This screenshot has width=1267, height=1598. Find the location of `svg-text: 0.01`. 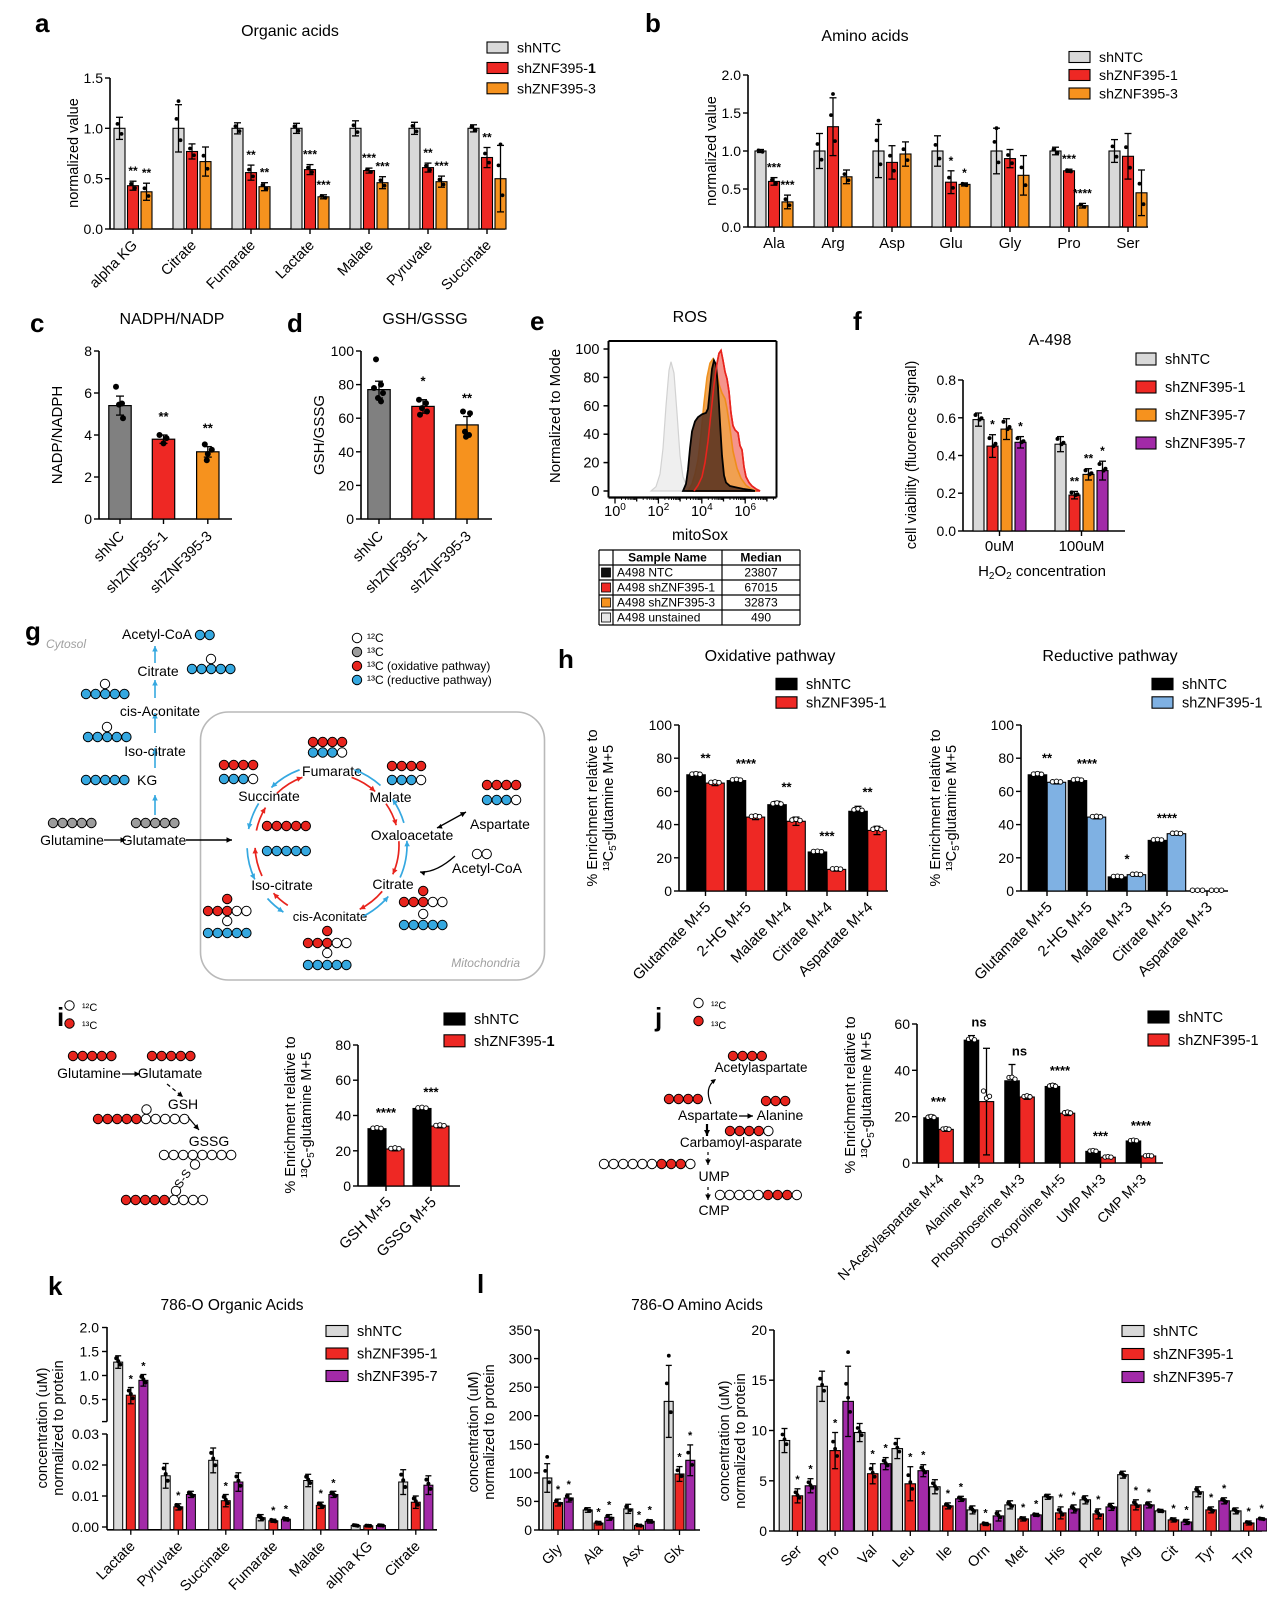

svg-text: 0.01 is located at coordinates (85, 1496).